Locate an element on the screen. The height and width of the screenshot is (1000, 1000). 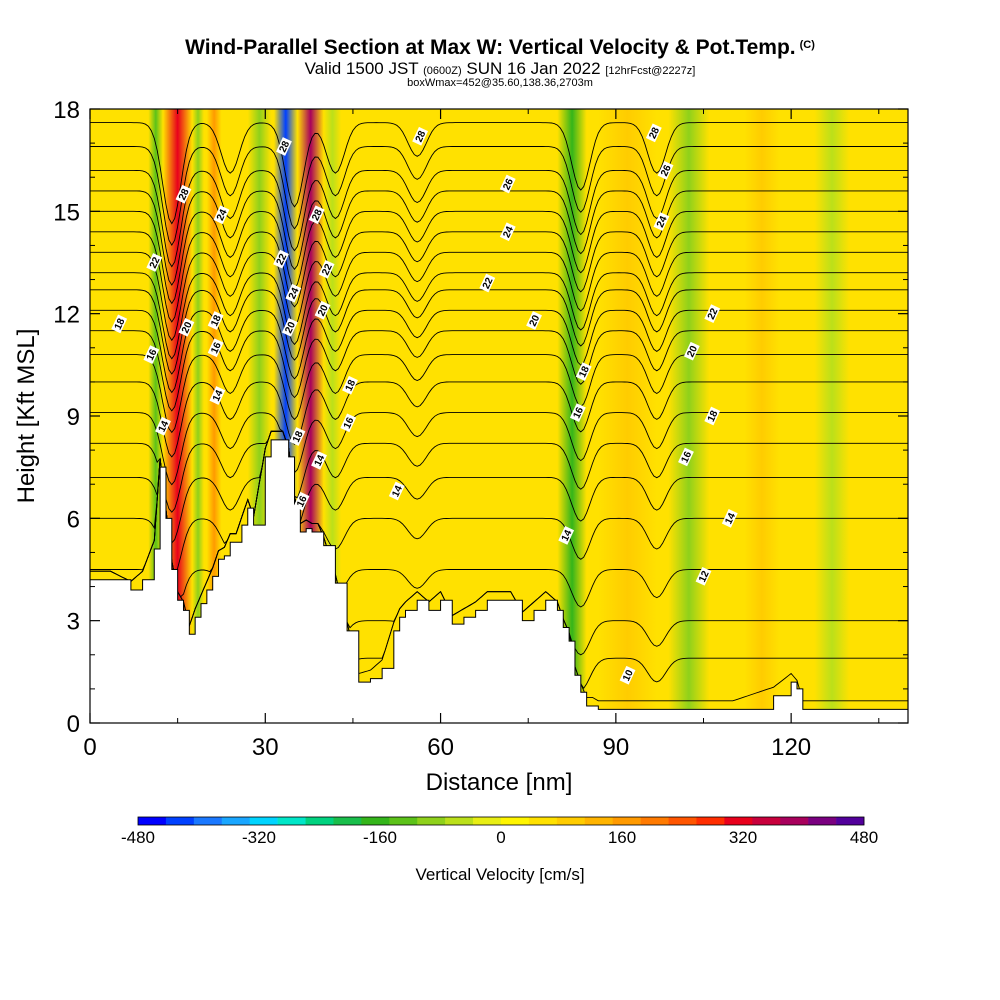
contour-label-text: 26 is located at coordinates (508, 184).